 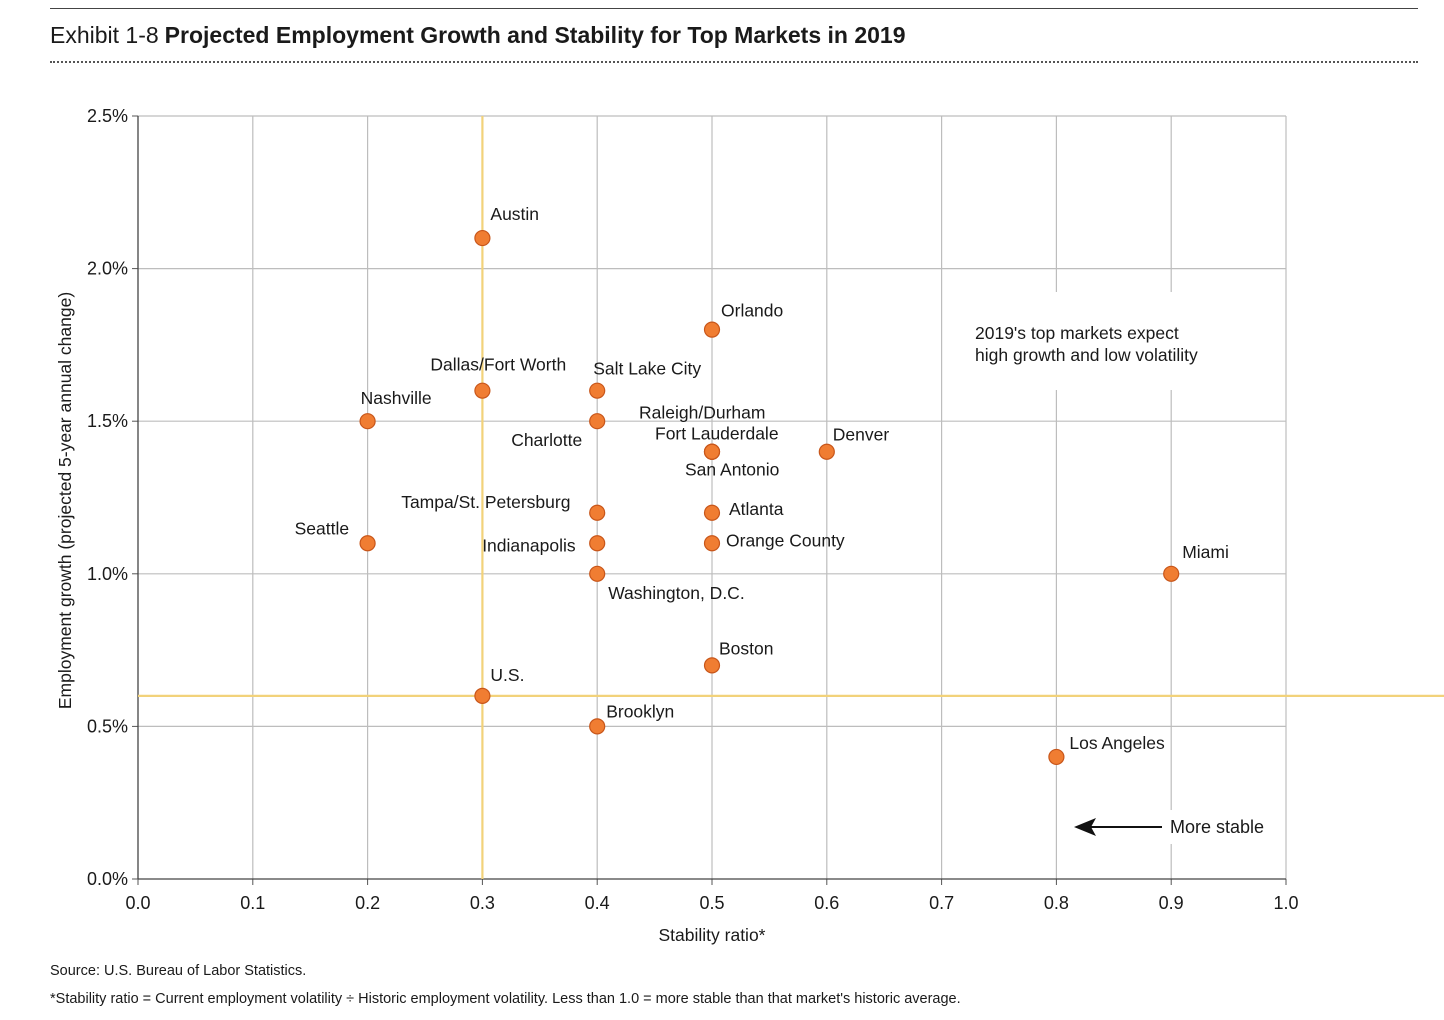 I want to click on more-stable-arrowhead, so click(x=1085, y=827).